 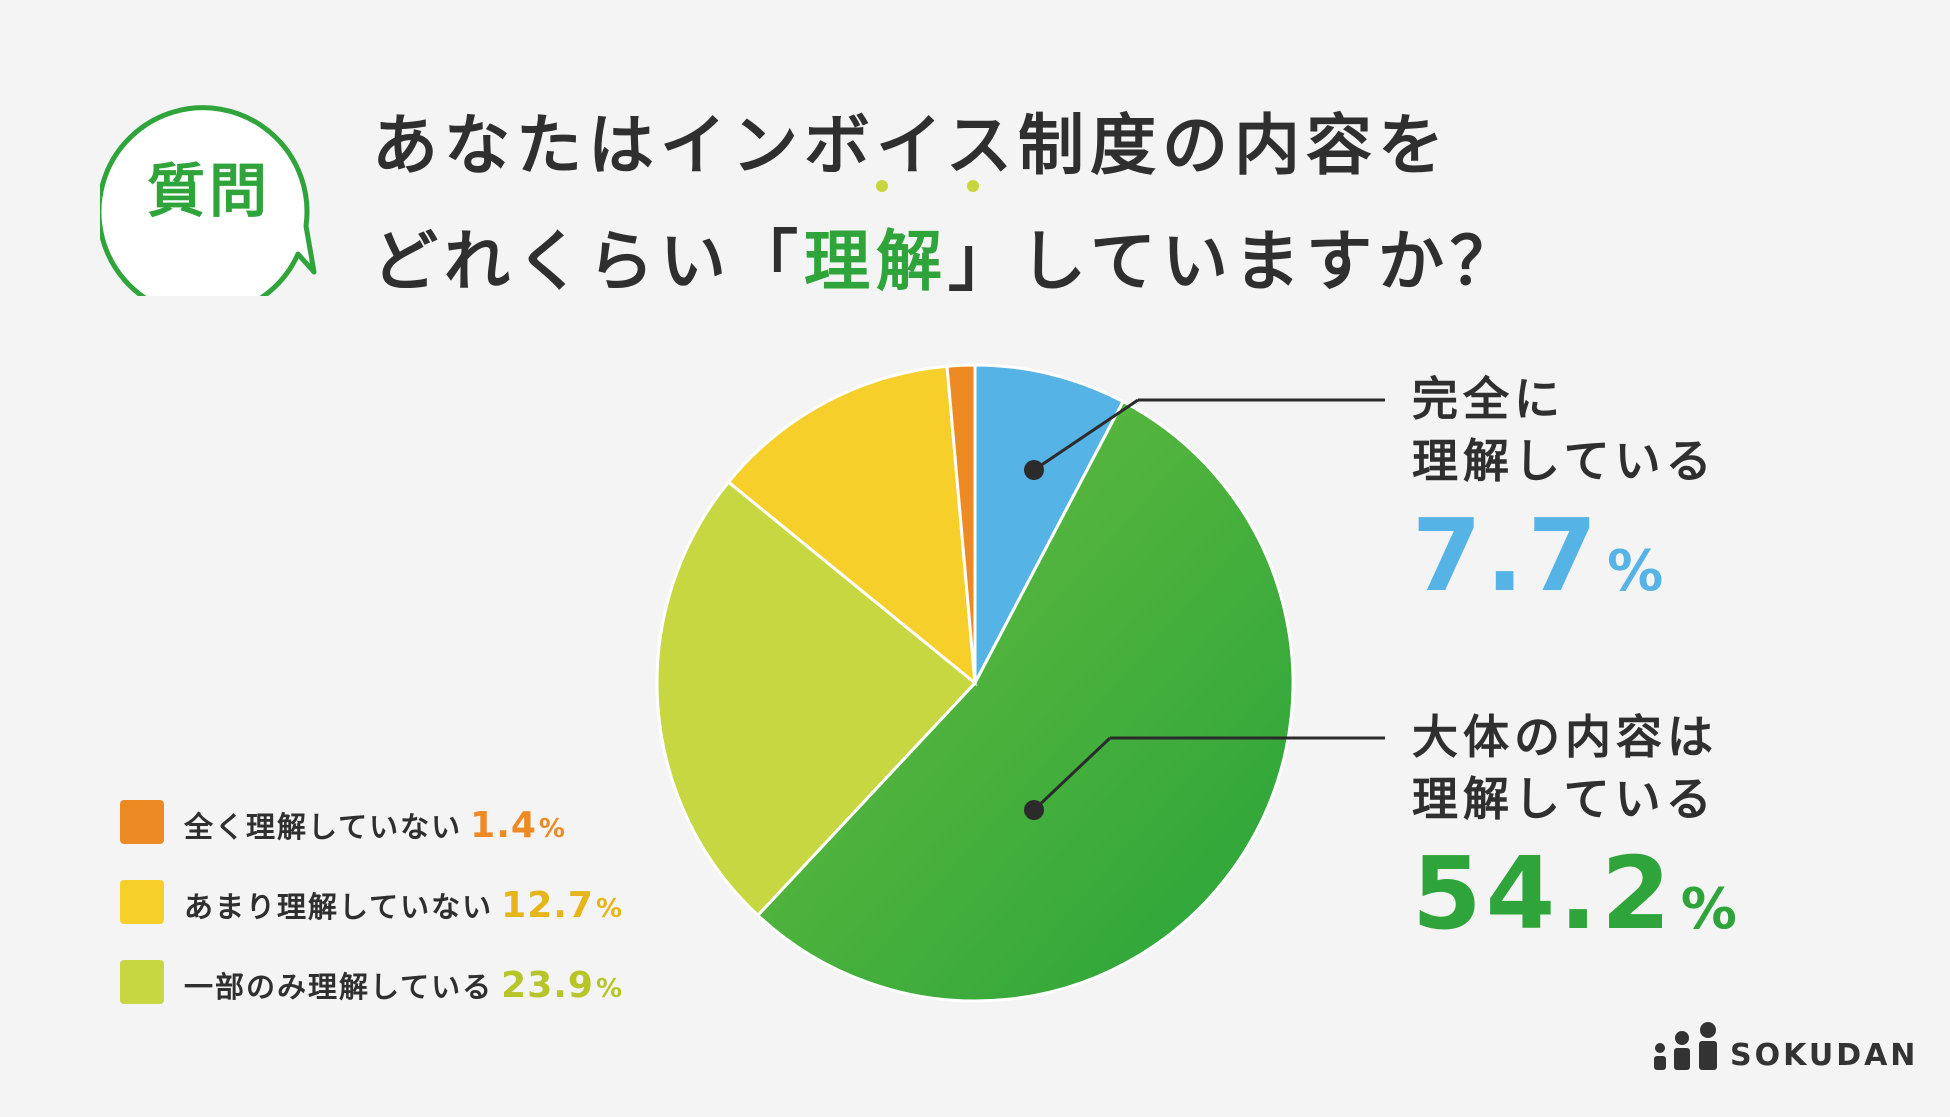 What do you see at coordinates (1685, 1046) in the screenshot?
I see `people-icon` at bounding box center [1685, 1046].